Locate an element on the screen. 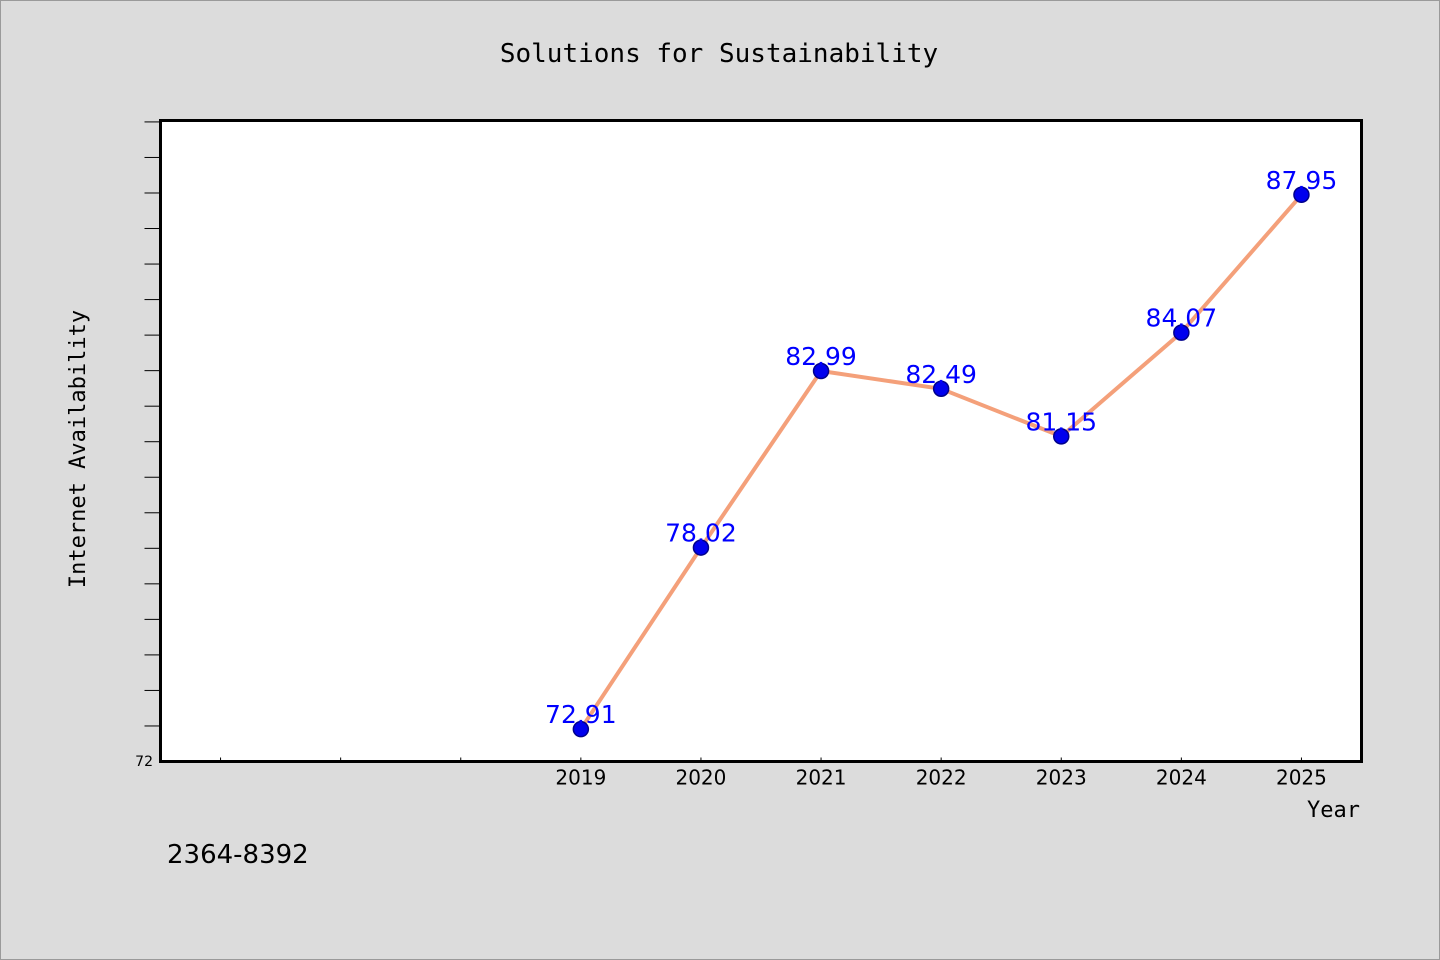  y-axis-title: Internet Availability is located at coordinates (78, 449).